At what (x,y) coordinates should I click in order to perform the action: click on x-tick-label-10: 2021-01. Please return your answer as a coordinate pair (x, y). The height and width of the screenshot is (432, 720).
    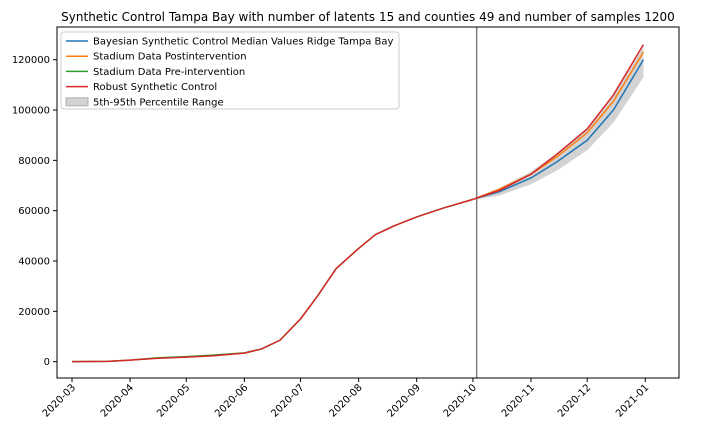
    Looking at the image, I should click on (632, 400).